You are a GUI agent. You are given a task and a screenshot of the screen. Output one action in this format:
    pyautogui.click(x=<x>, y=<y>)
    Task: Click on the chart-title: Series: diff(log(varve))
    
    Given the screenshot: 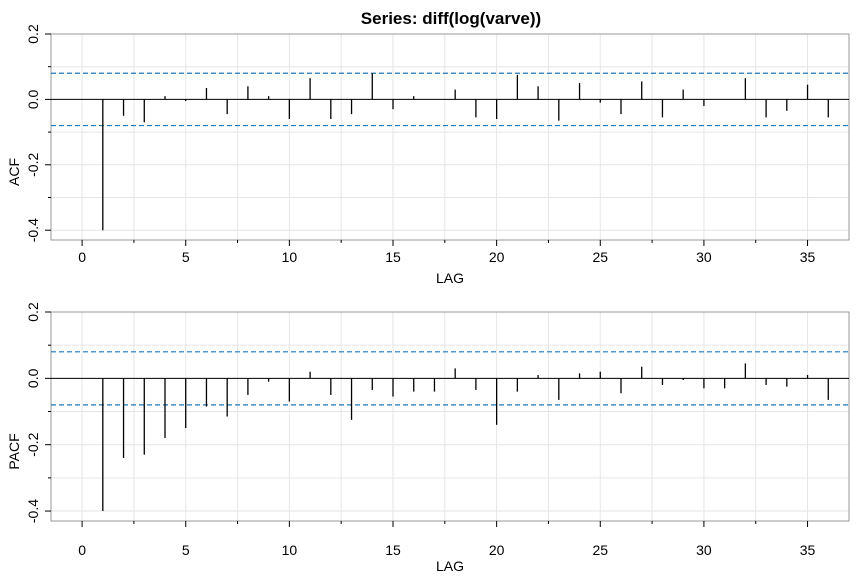 What is the action you would take?
    pyautogui.click(x=451, y=18)
    